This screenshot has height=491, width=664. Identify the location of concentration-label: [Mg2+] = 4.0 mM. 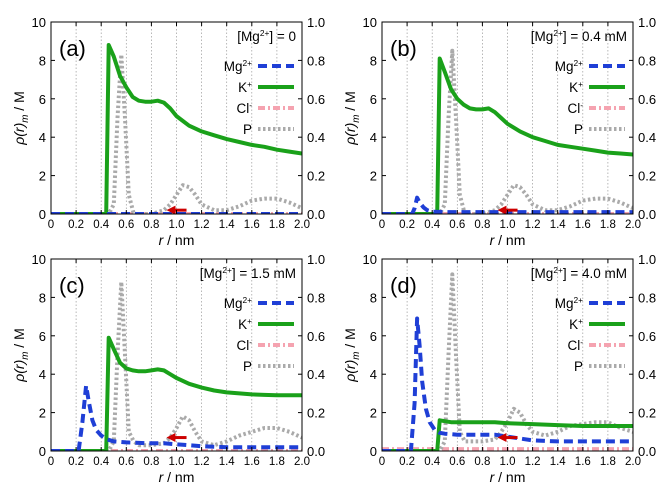
(579, 273).